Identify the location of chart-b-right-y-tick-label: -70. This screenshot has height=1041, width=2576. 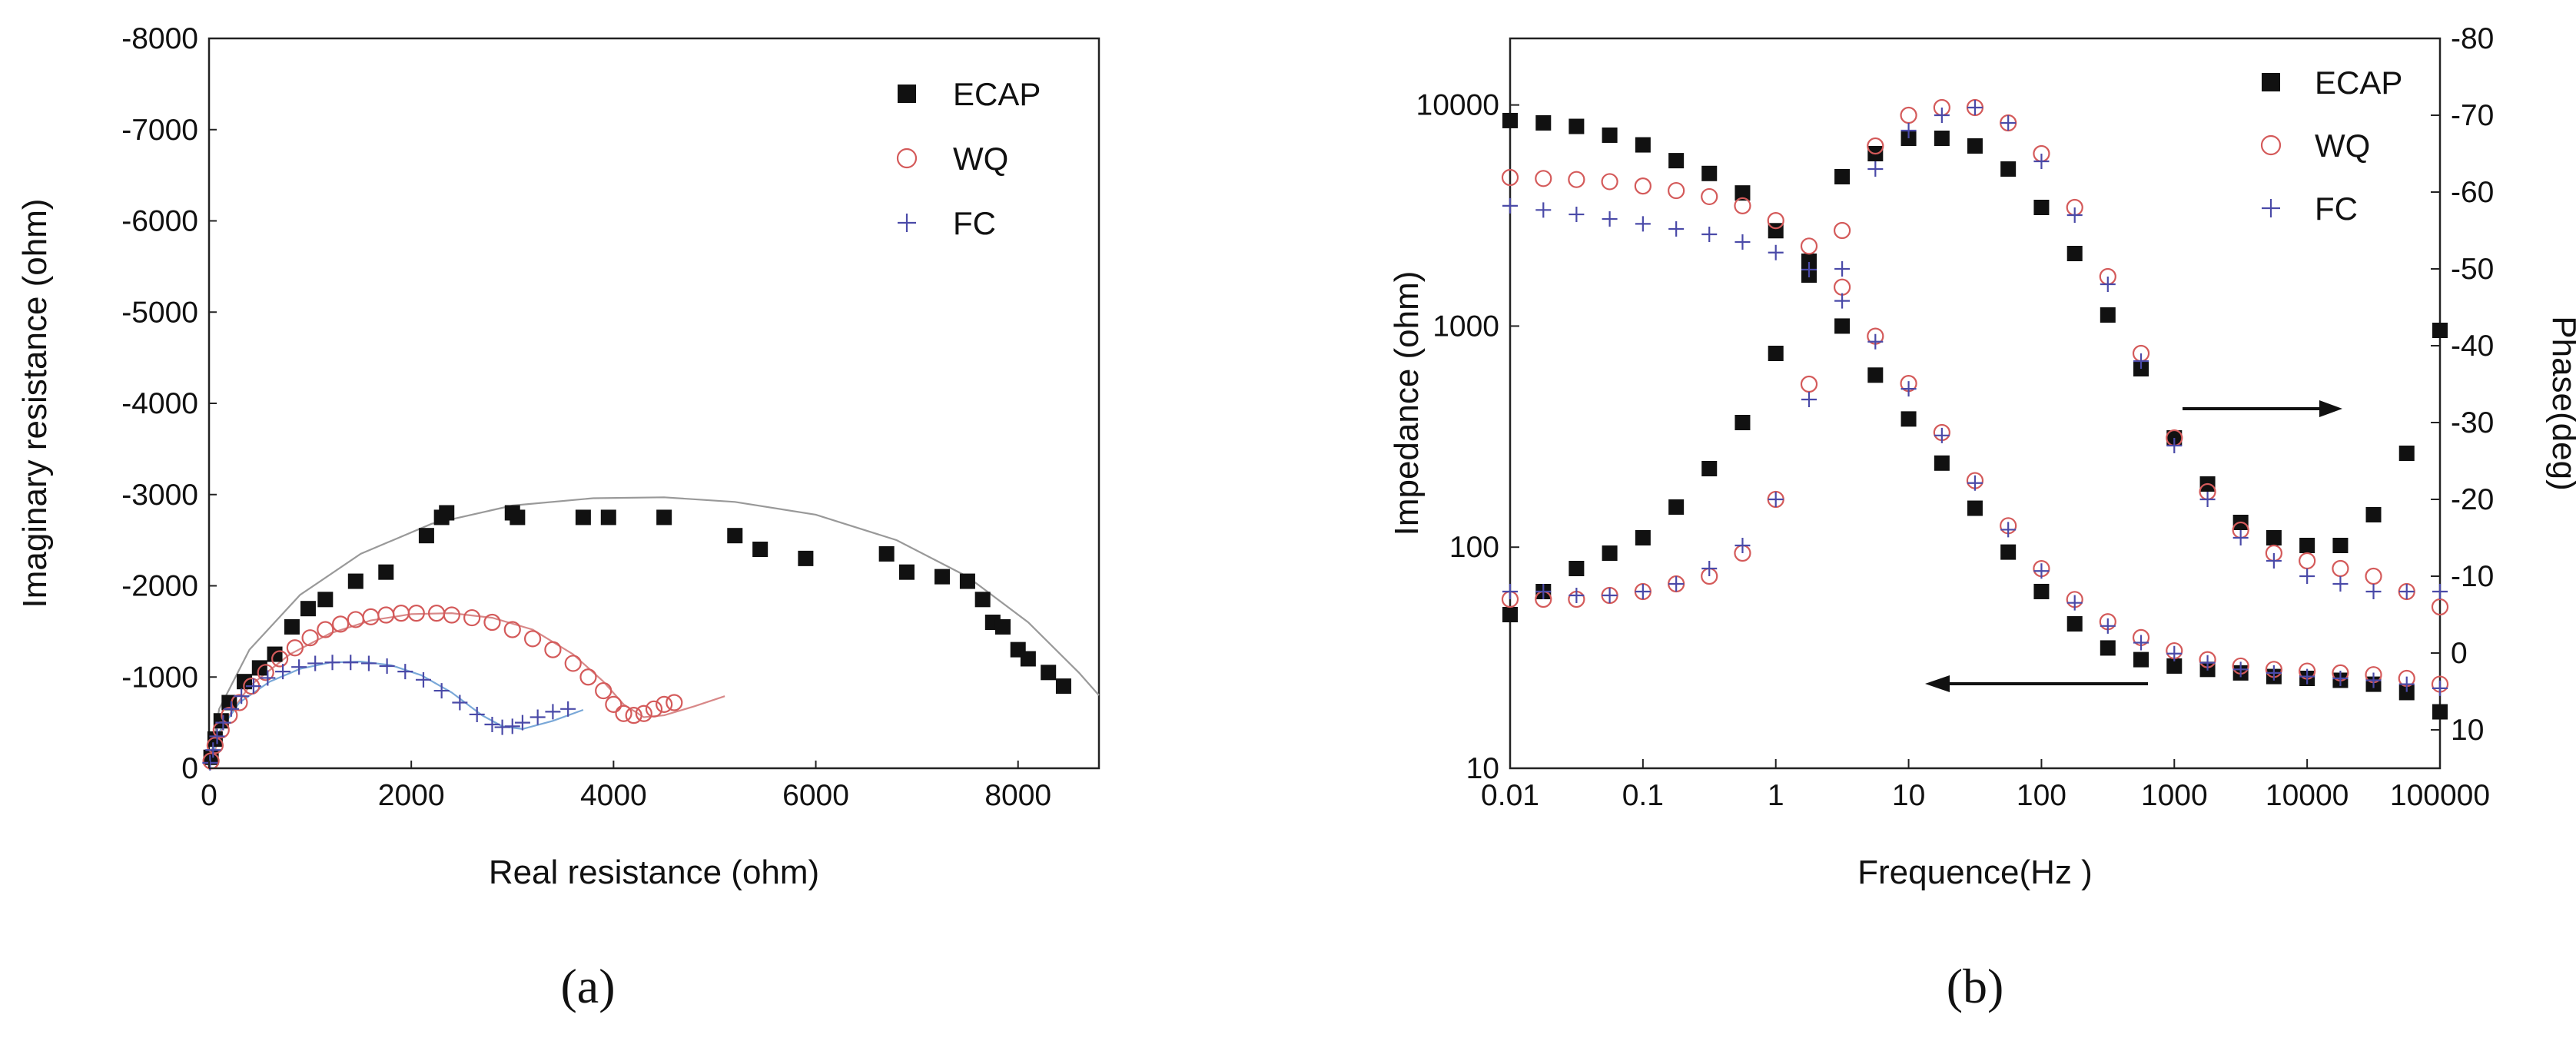
(2472, 116).